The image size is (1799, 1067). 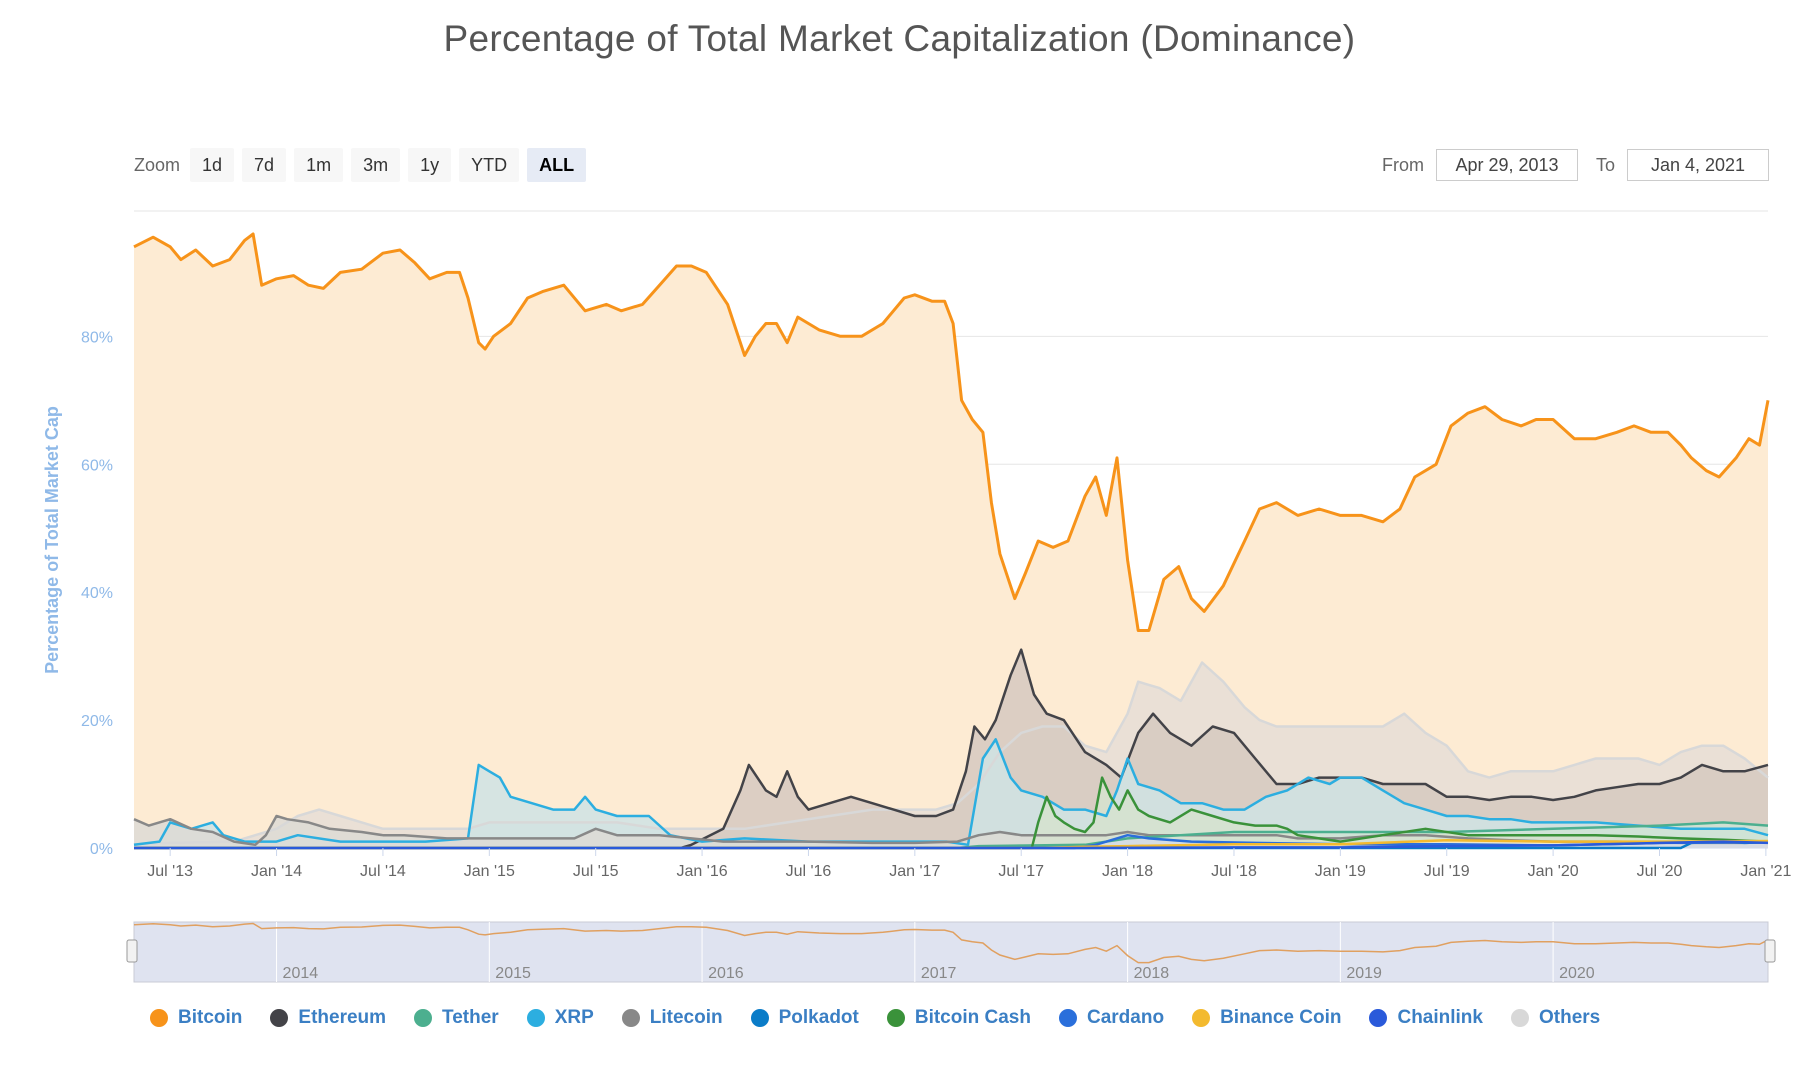 What do you see at coordinates (1281, 1017) in the screenshot?
I see `legend-label: Binance Coin` at bounding box center [1281, 1017].